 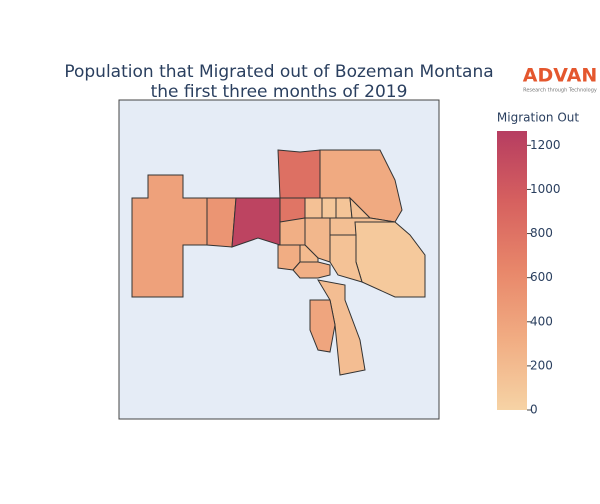 I want to click on colorbar-tick-label: 1000, so click(x=545, y=189).